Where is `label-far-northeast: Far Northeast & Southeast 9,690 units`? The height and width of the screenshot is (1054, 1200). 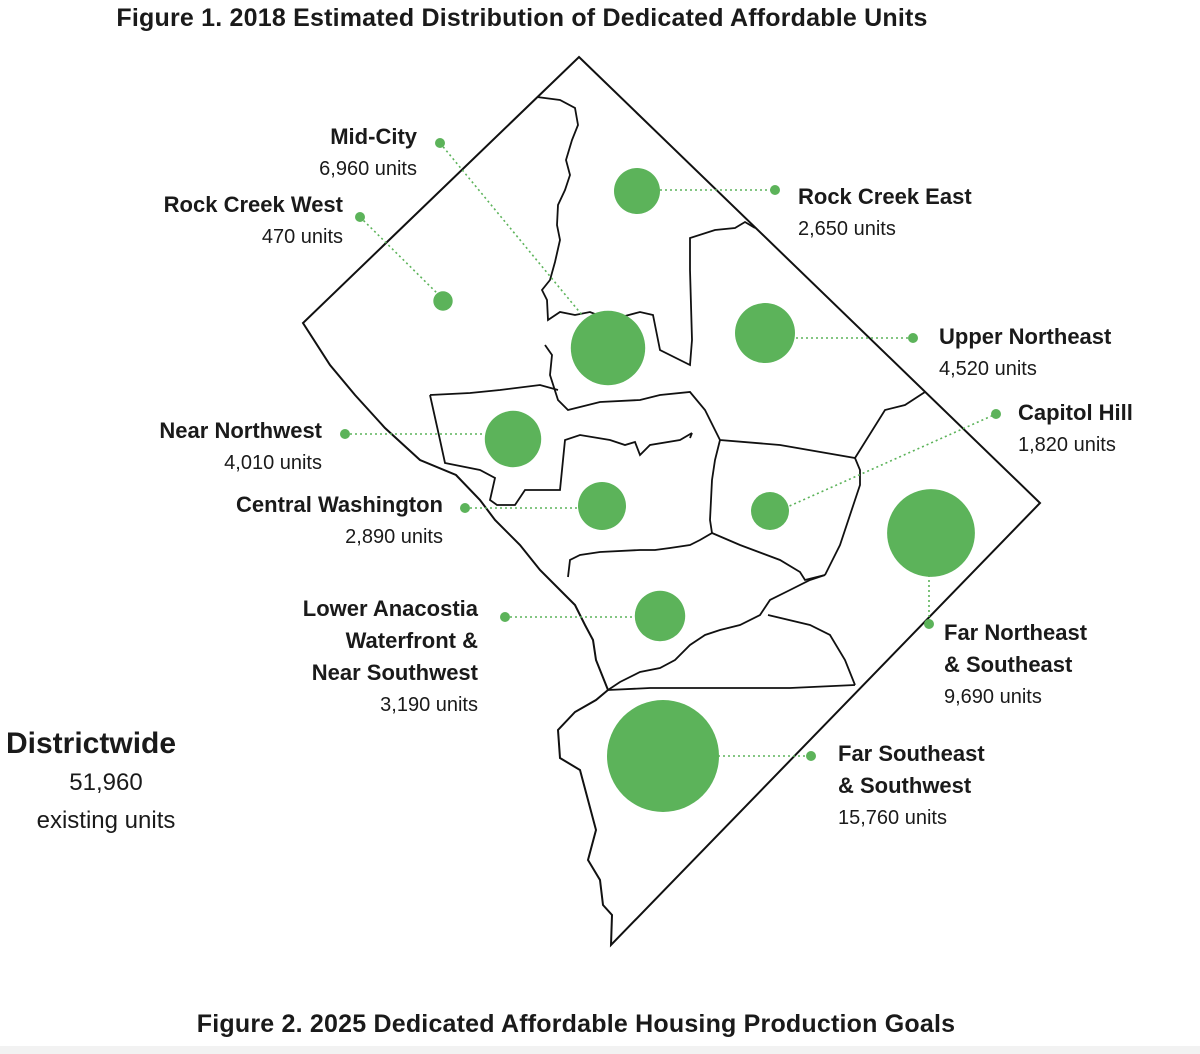
label-far-northeast: Far Northeast & Southeast 9,690 units is located at coordinates (1015, 665).